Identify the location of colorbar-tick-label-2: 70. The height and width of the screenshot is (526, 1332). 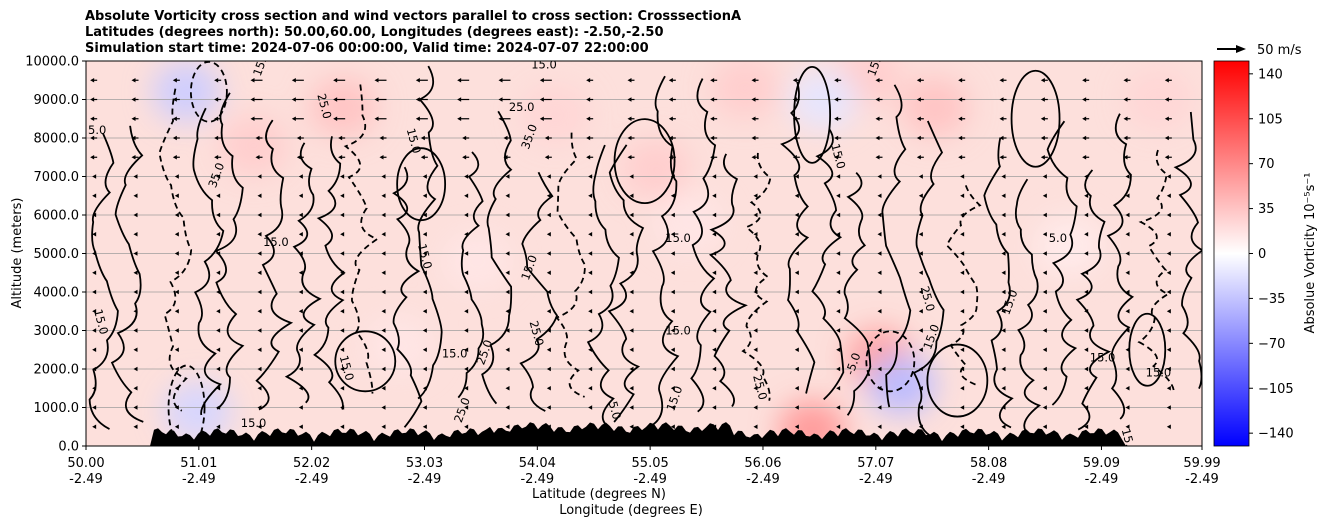
(1266, 164).